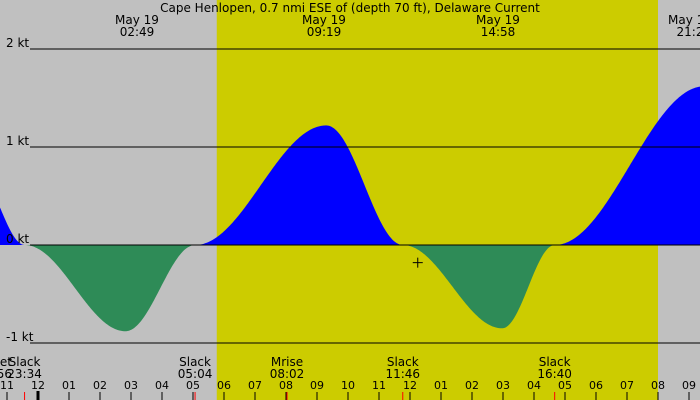  What do you see at coordinates (688, 32) in the screenshot?
I see `peak-time-label: 21:2` at bounding box center [688, 32].